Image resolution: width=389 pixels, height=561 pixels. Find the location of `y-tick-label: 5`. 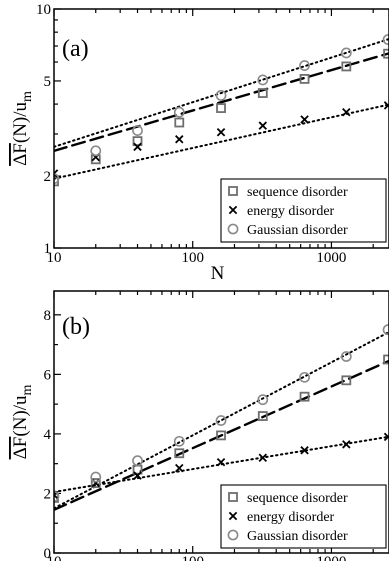

y-tick-label: 5 is located at coordinates (48, 82).